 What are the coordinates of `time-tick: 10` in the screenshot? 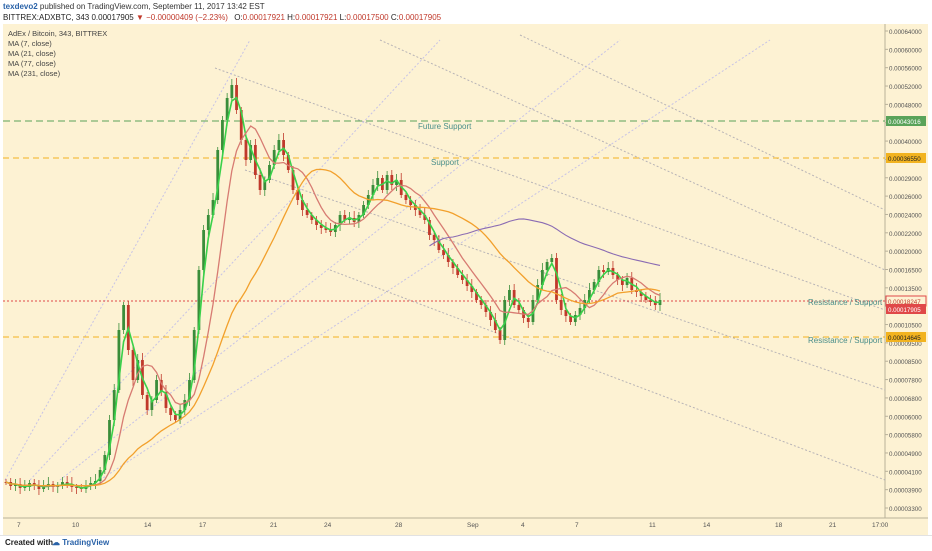 It's located at (76, 525).